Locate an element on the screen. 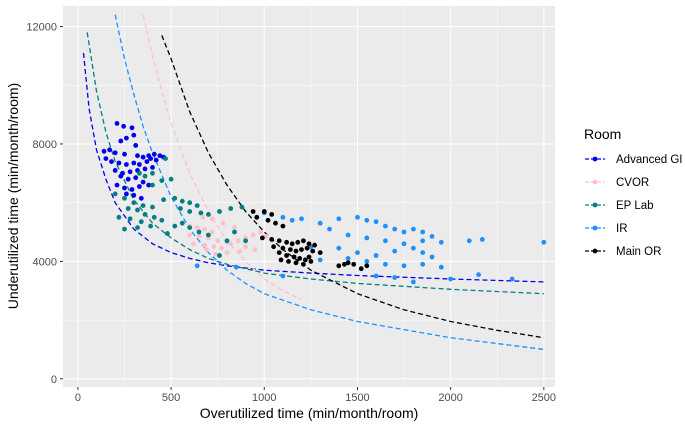 The width and height of the screenshot is (685, 426). legend-key-point-ir is located at coordinates (595, 228).